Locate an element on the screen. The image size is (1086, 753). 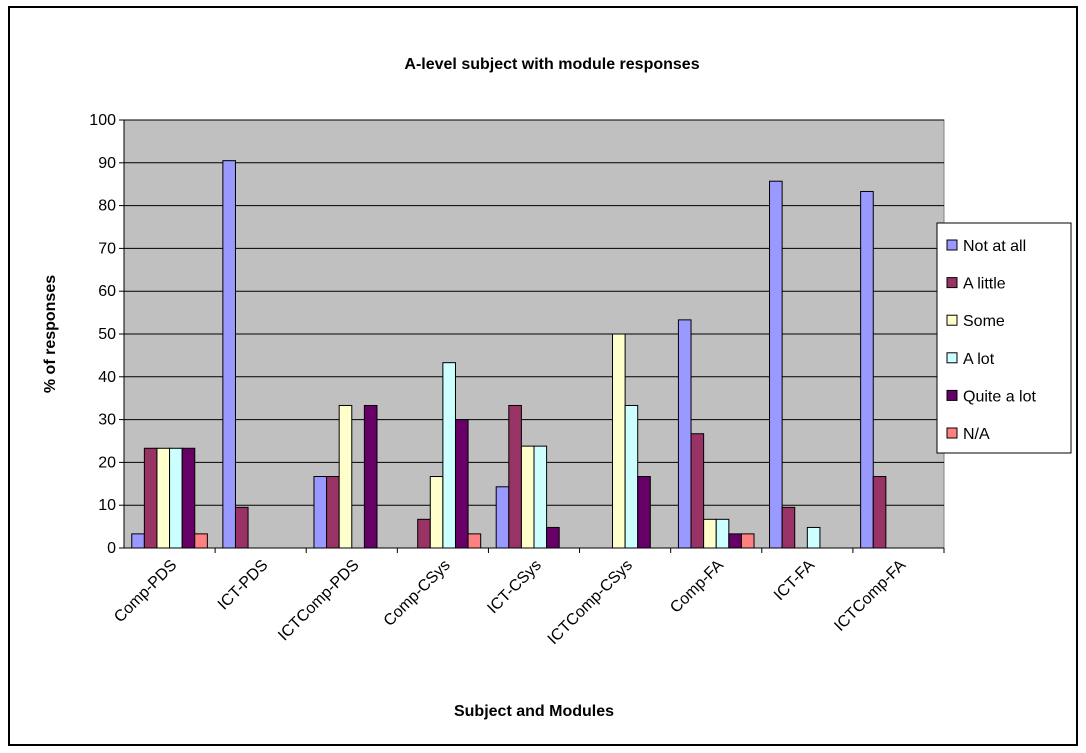
legend-label: Not at all is located at coordinates (994, 246).